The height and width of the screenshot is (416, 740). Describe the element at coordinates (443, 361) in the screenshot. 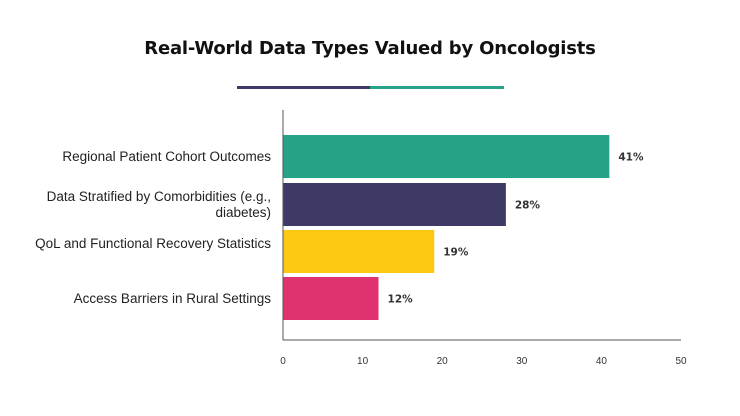

I see `x-tick-label: 20` at that location.